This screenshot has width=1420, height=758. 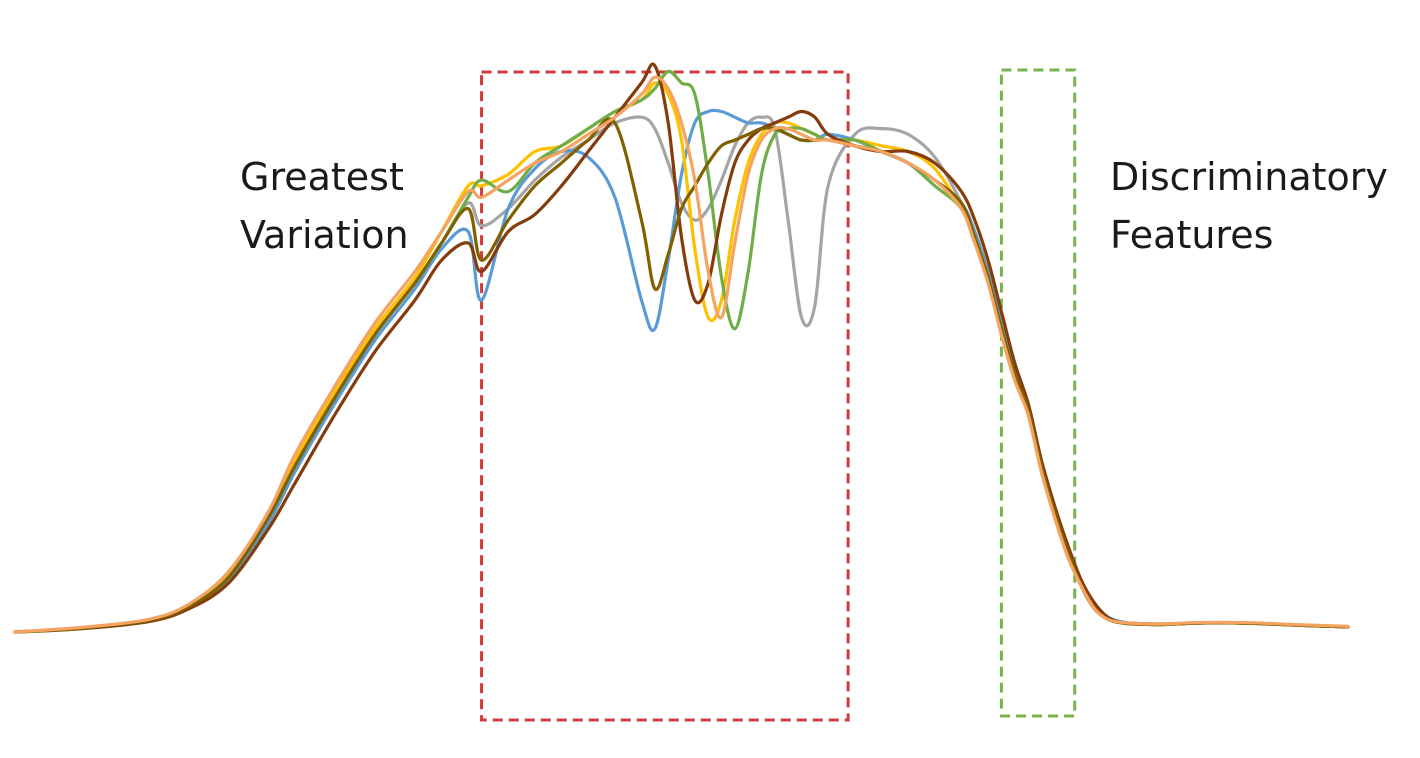 I want to click on annotation-greatest-variation-line2: Variation, so click(x=324, y=235).